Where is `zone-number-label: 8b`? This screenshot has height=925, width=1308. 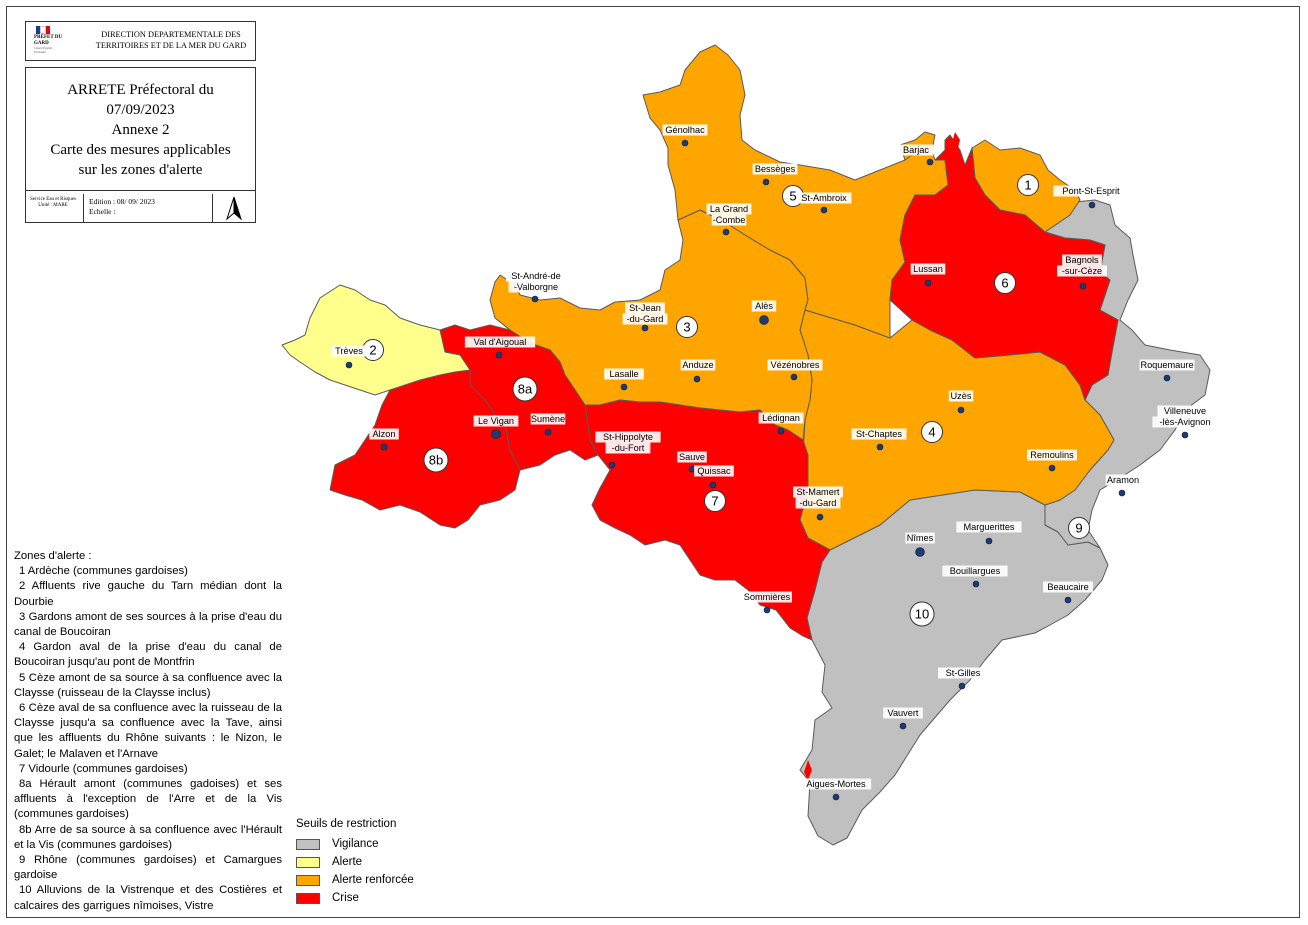 zone-number-label: 8b is located at coordinates (436, 460).